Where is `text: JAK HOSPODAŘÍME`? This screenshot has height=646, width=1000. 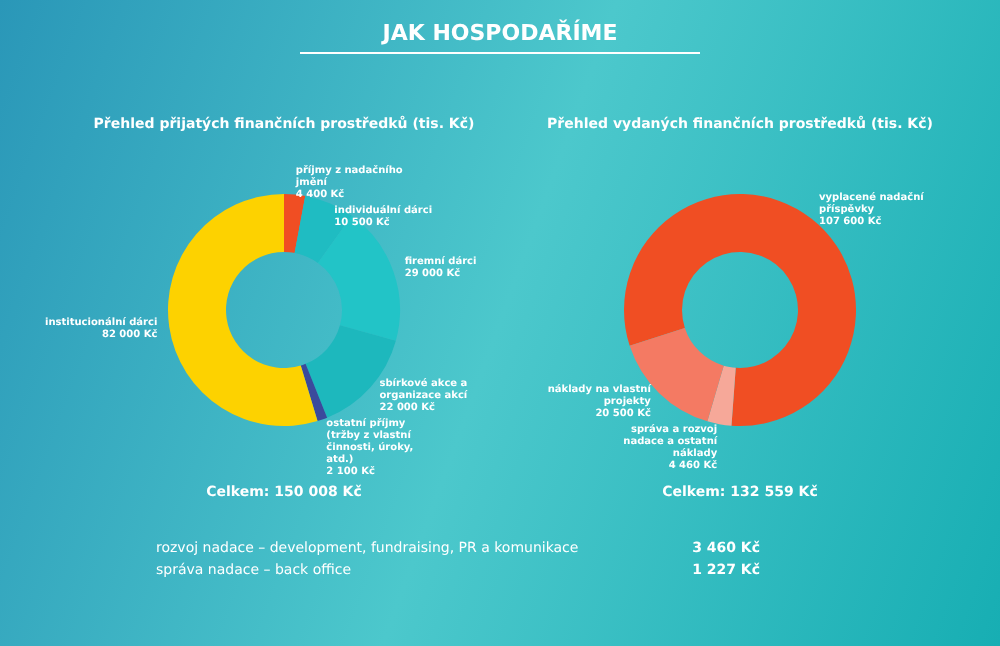 text: JAK HOSPODAŘÍME is located at coordinates (499, 33).